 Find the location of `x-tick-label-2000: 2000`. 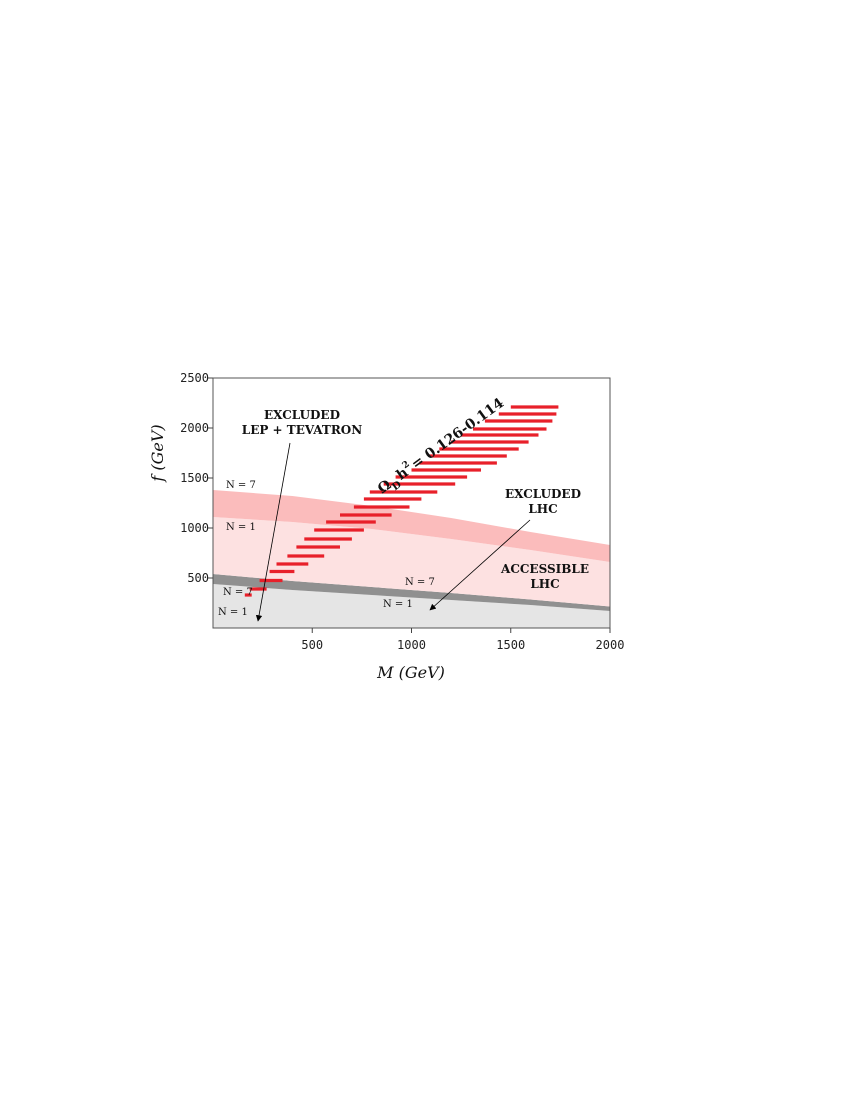

x-tick-label-2000: 2000 is located at coordinates (610, 645).